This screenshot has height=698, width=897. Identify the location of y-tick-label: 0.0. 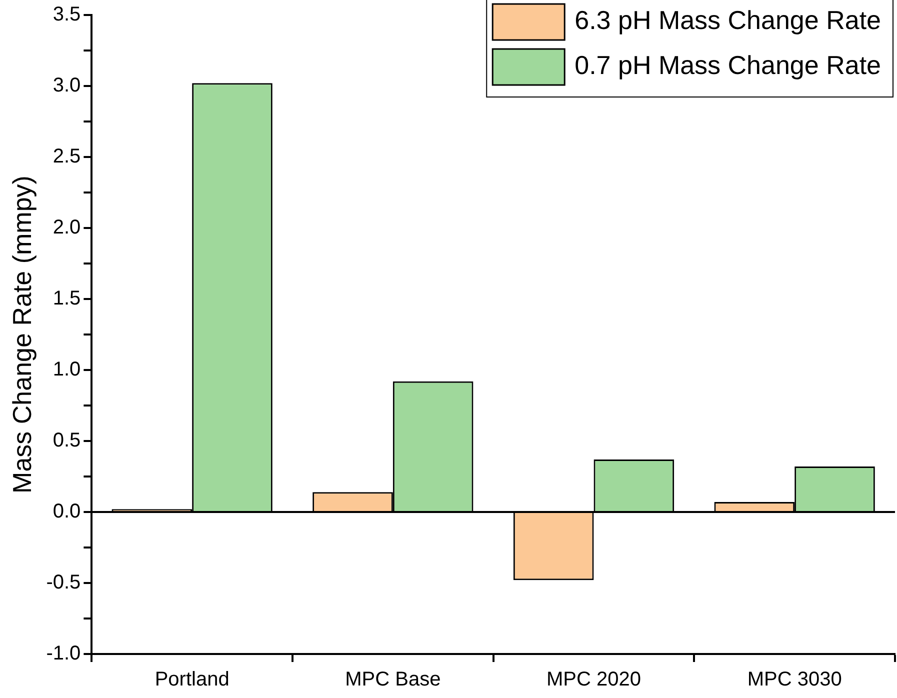
(66, 511).